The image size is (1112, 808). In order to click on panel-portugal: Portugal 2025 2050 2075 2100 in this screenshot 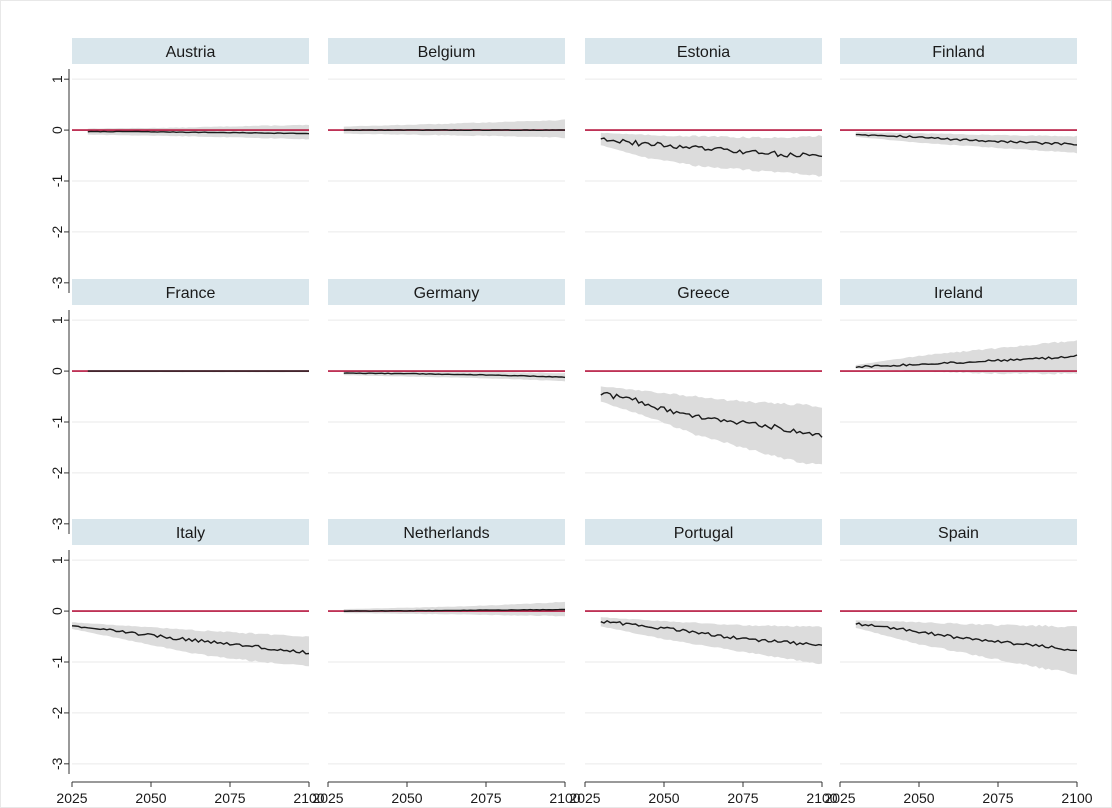, I will do `click(703, 662)`.